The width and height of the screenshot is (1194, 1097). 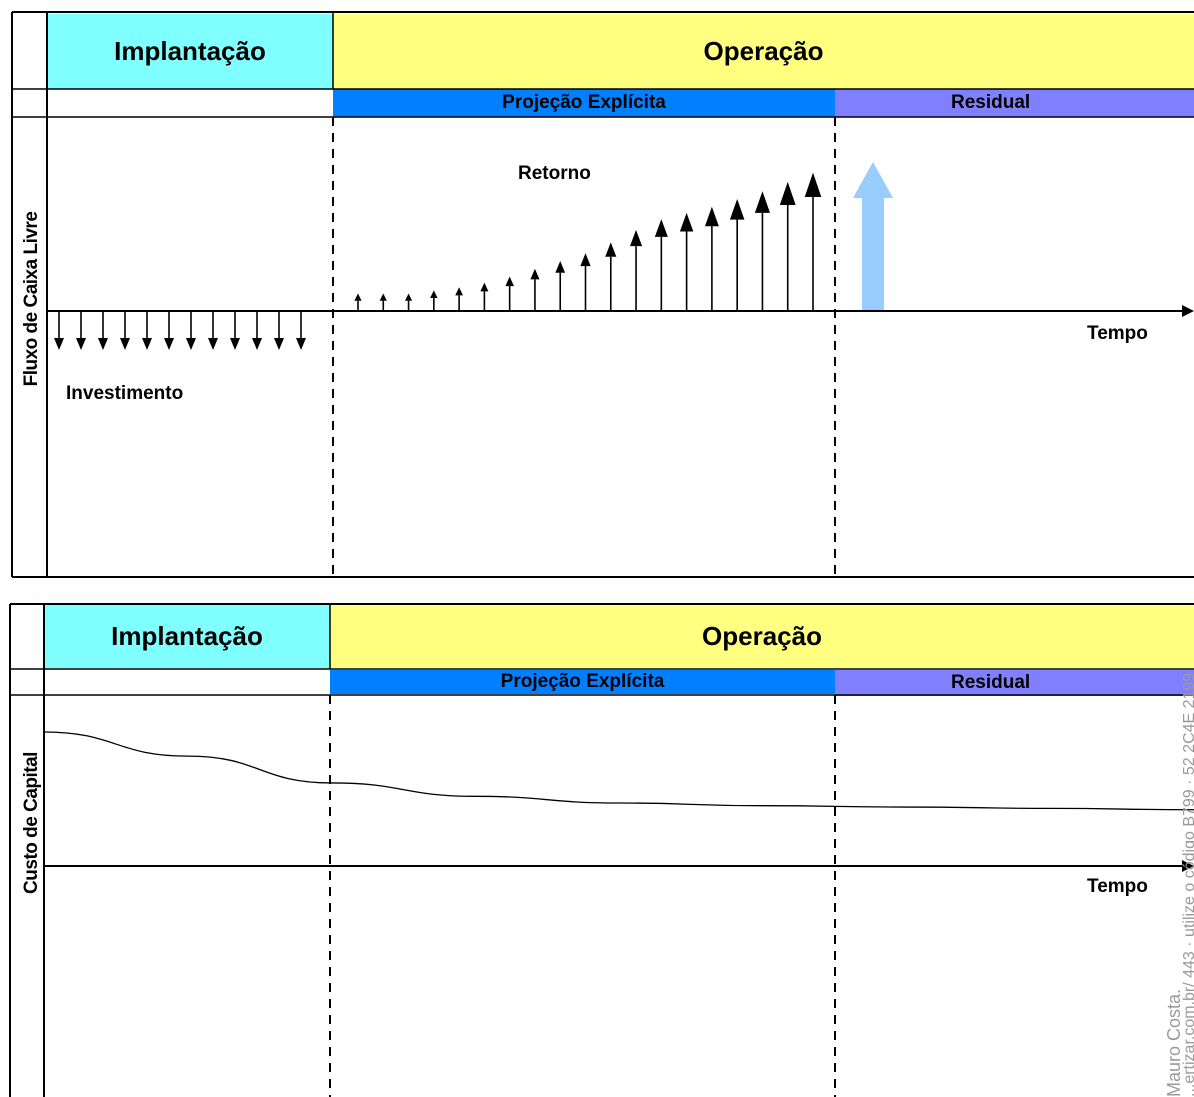 What do you see at coordinates (1117, 886) in the screenshot?
I see `bottom-label-tempo: Tempo` at bounding box center [1117, 886].